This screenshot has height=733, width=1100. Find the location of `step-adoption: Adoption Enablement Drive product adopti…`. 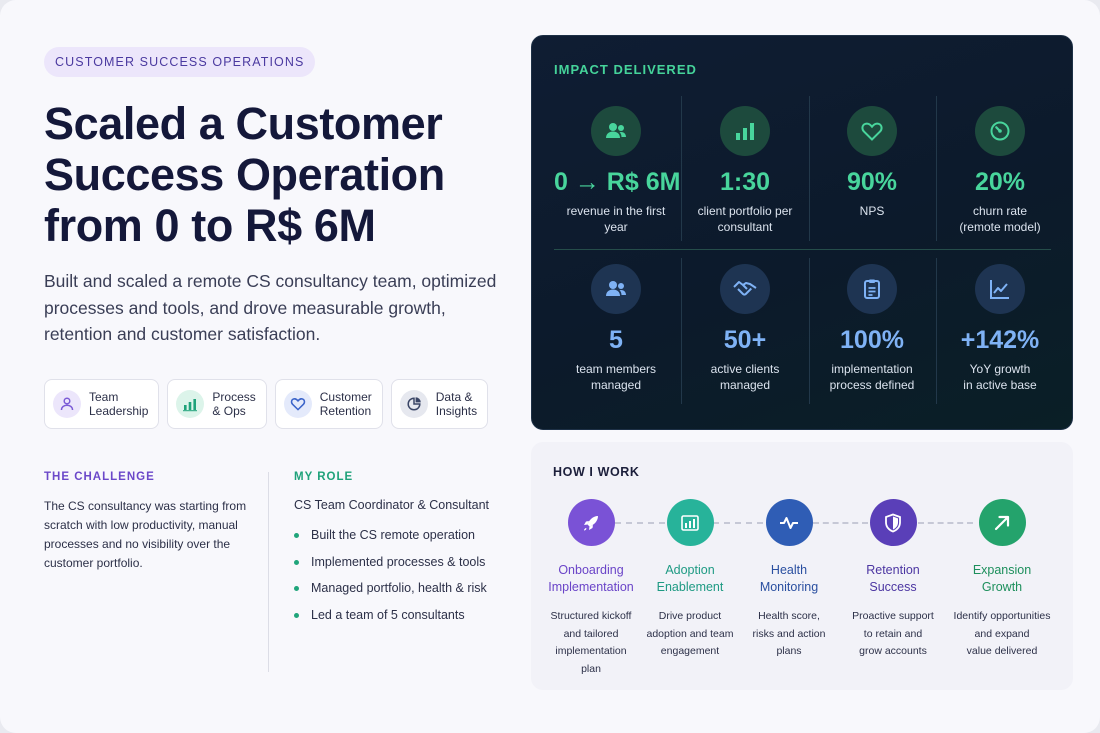

step-adoption: Adoption Enablement Drive product adopti… is located at coordinates (690, 580).